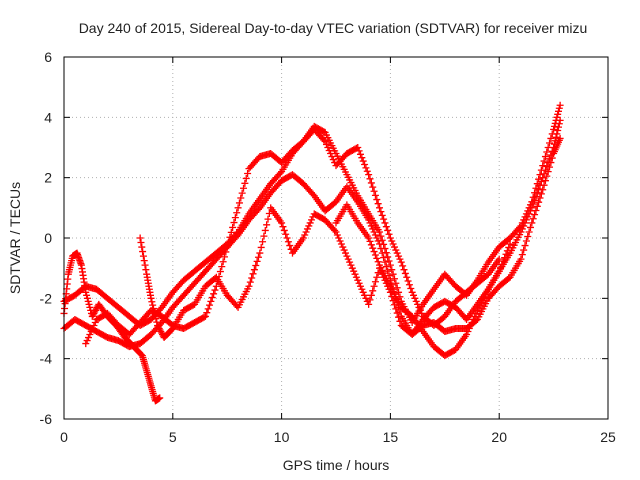 The width and height of the screenshot is (640, 480). I want to click on y-tick-label: 6, so click(48, 57).